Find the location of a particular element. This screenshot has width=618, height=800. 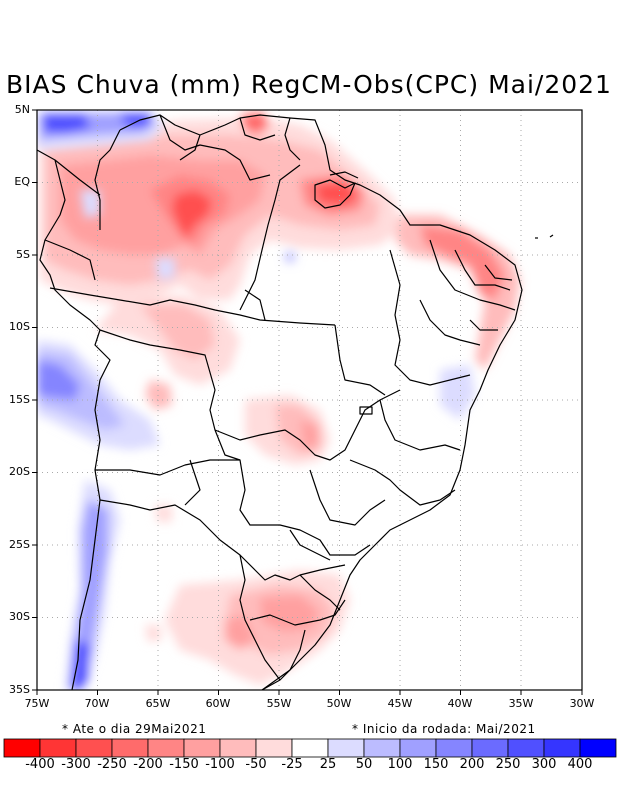

lat-label: 5N is located at coordinates (22, 109).